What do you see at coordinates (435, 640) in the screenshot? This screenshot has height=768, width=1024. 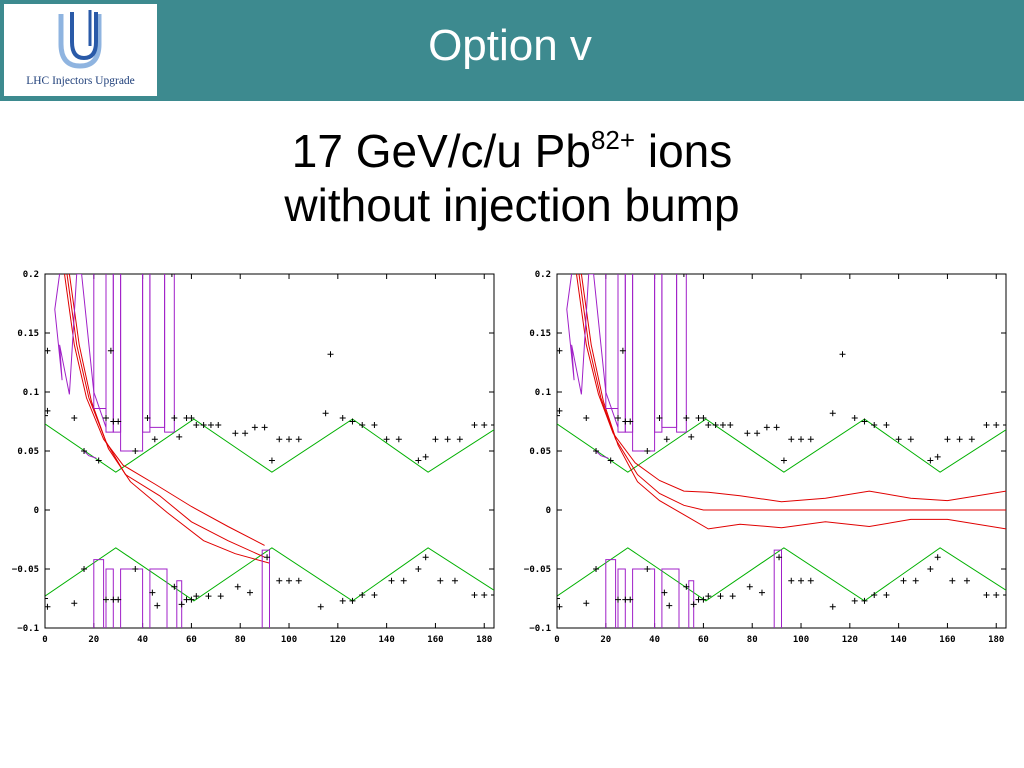 I see `x-tick-label: 160` at bounding box center [435, 640].